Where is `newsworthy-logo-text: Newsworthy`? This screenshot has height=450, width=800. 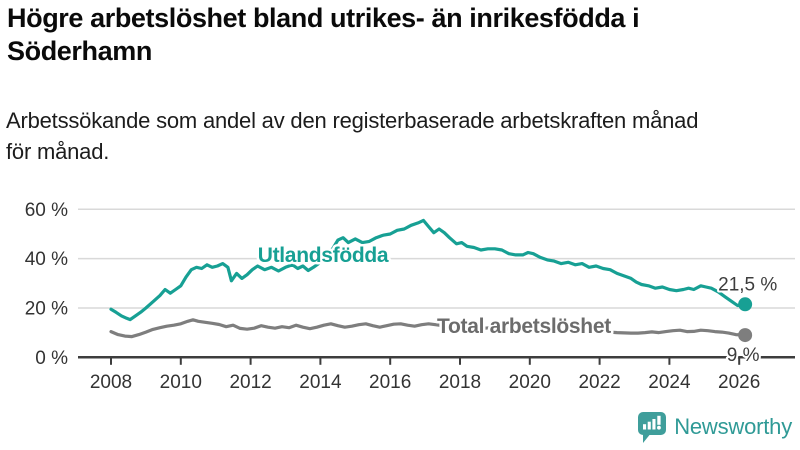
newsworthy-logo-text: Newsworthy is located at coordinates (733, 426).